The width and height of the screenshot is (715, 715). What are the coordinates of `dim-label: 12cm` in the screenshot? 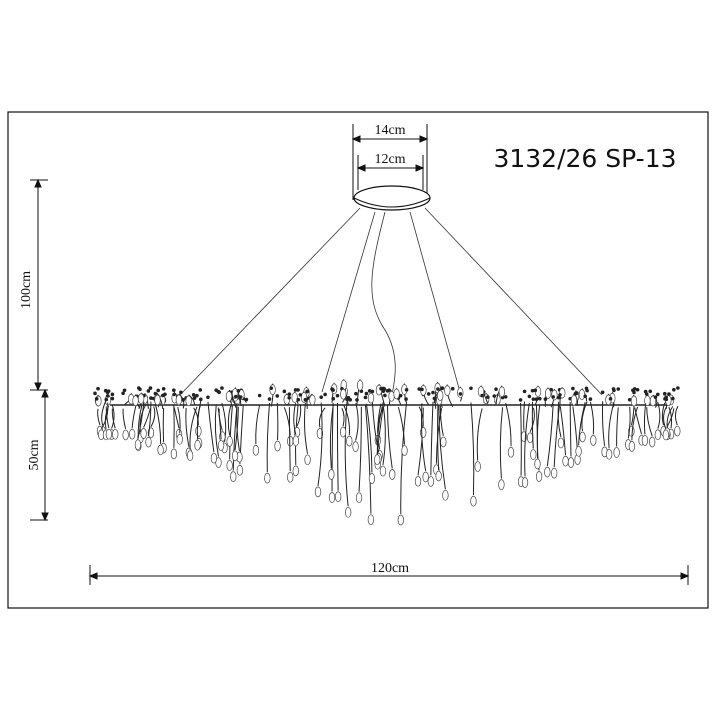 It's located at (389, 159).